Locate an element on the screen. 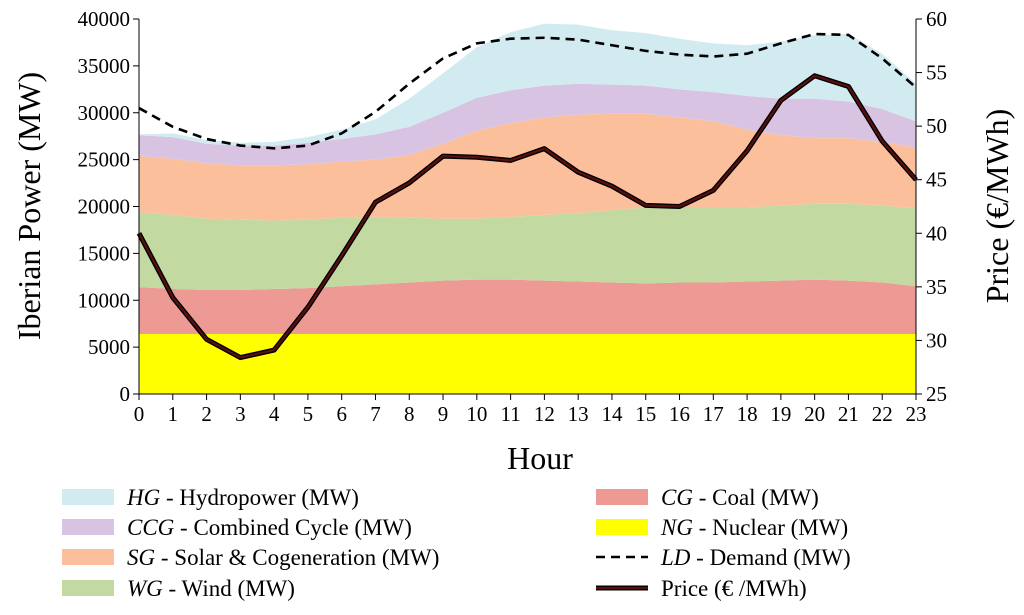 This screenshot has width=1024, height=615. left-tick-label: 30000 is located at coordinates (104, 113).